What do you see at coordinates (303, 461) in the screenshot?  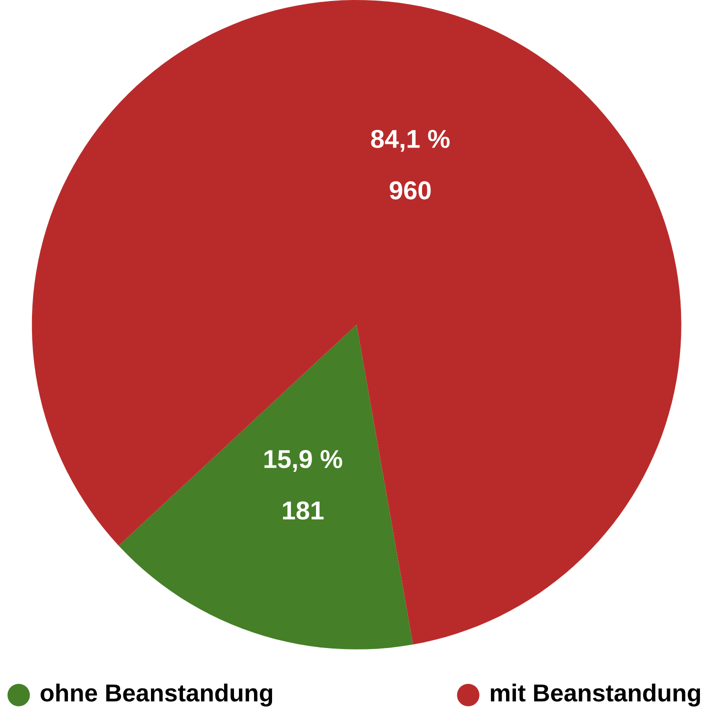 I see `text: 15,9 %` at bounding box center [303, 461].